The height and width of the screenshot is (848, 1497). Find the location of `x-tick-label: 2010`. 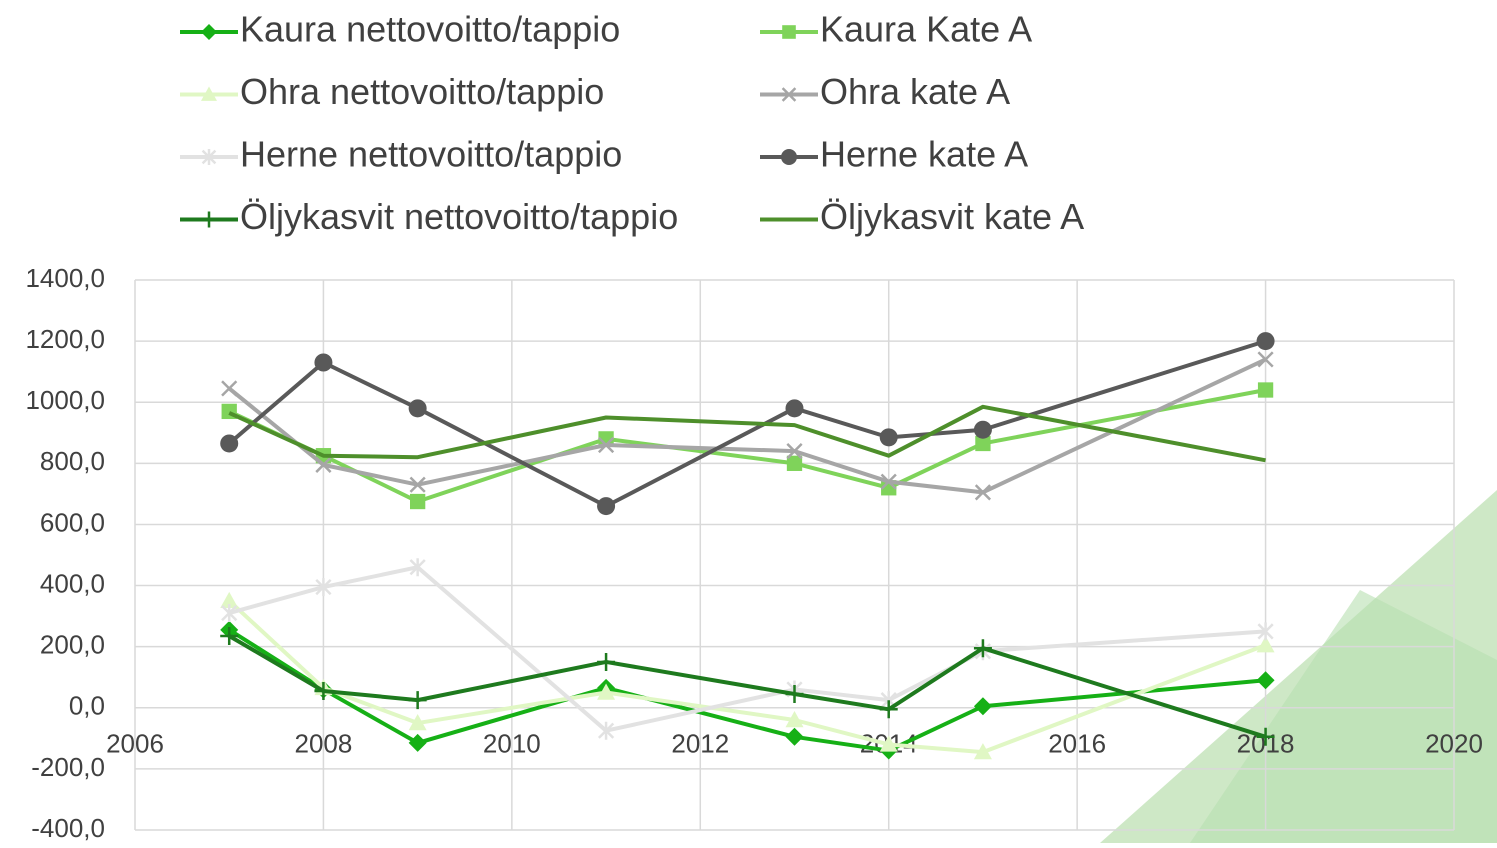

x-tick-label: 2010 is located at coordinates (512, 744).